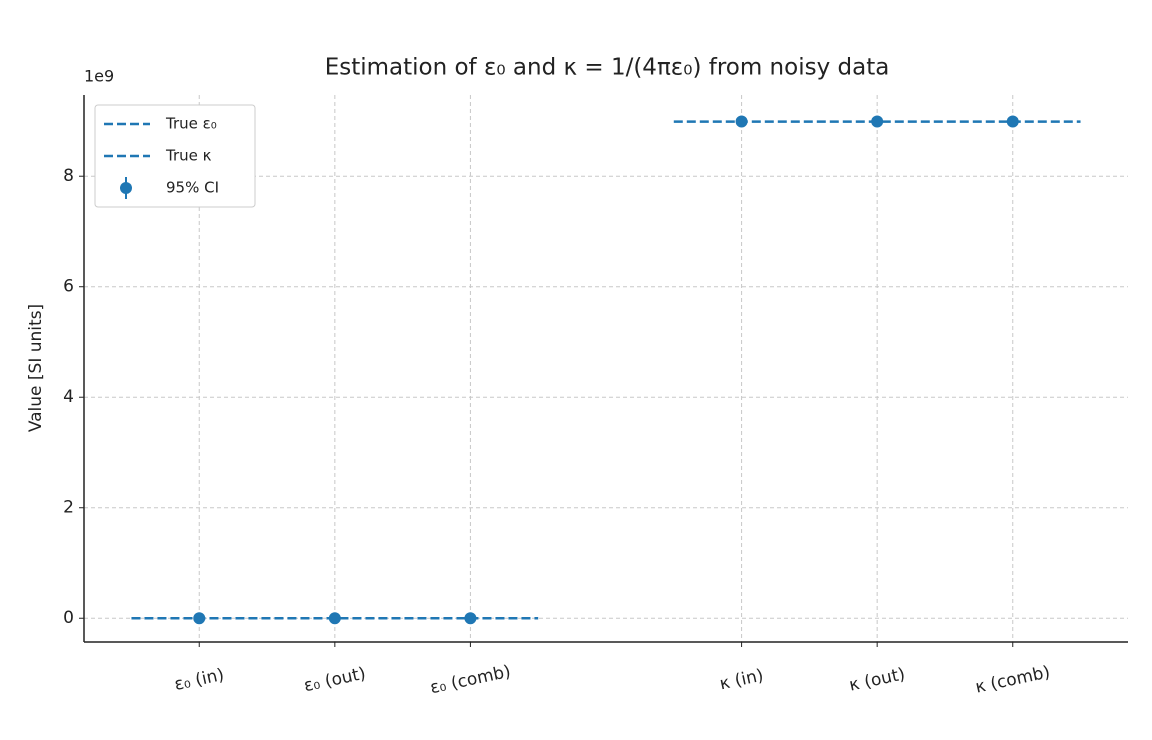  I want to click on y-tick-label: 2, so click(68, 508).